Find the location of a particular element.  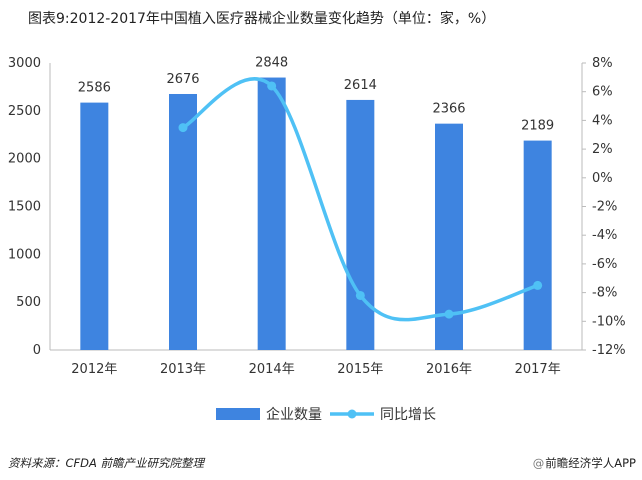

x-tick-label: 2013年 is located at coordinates (183, 369).